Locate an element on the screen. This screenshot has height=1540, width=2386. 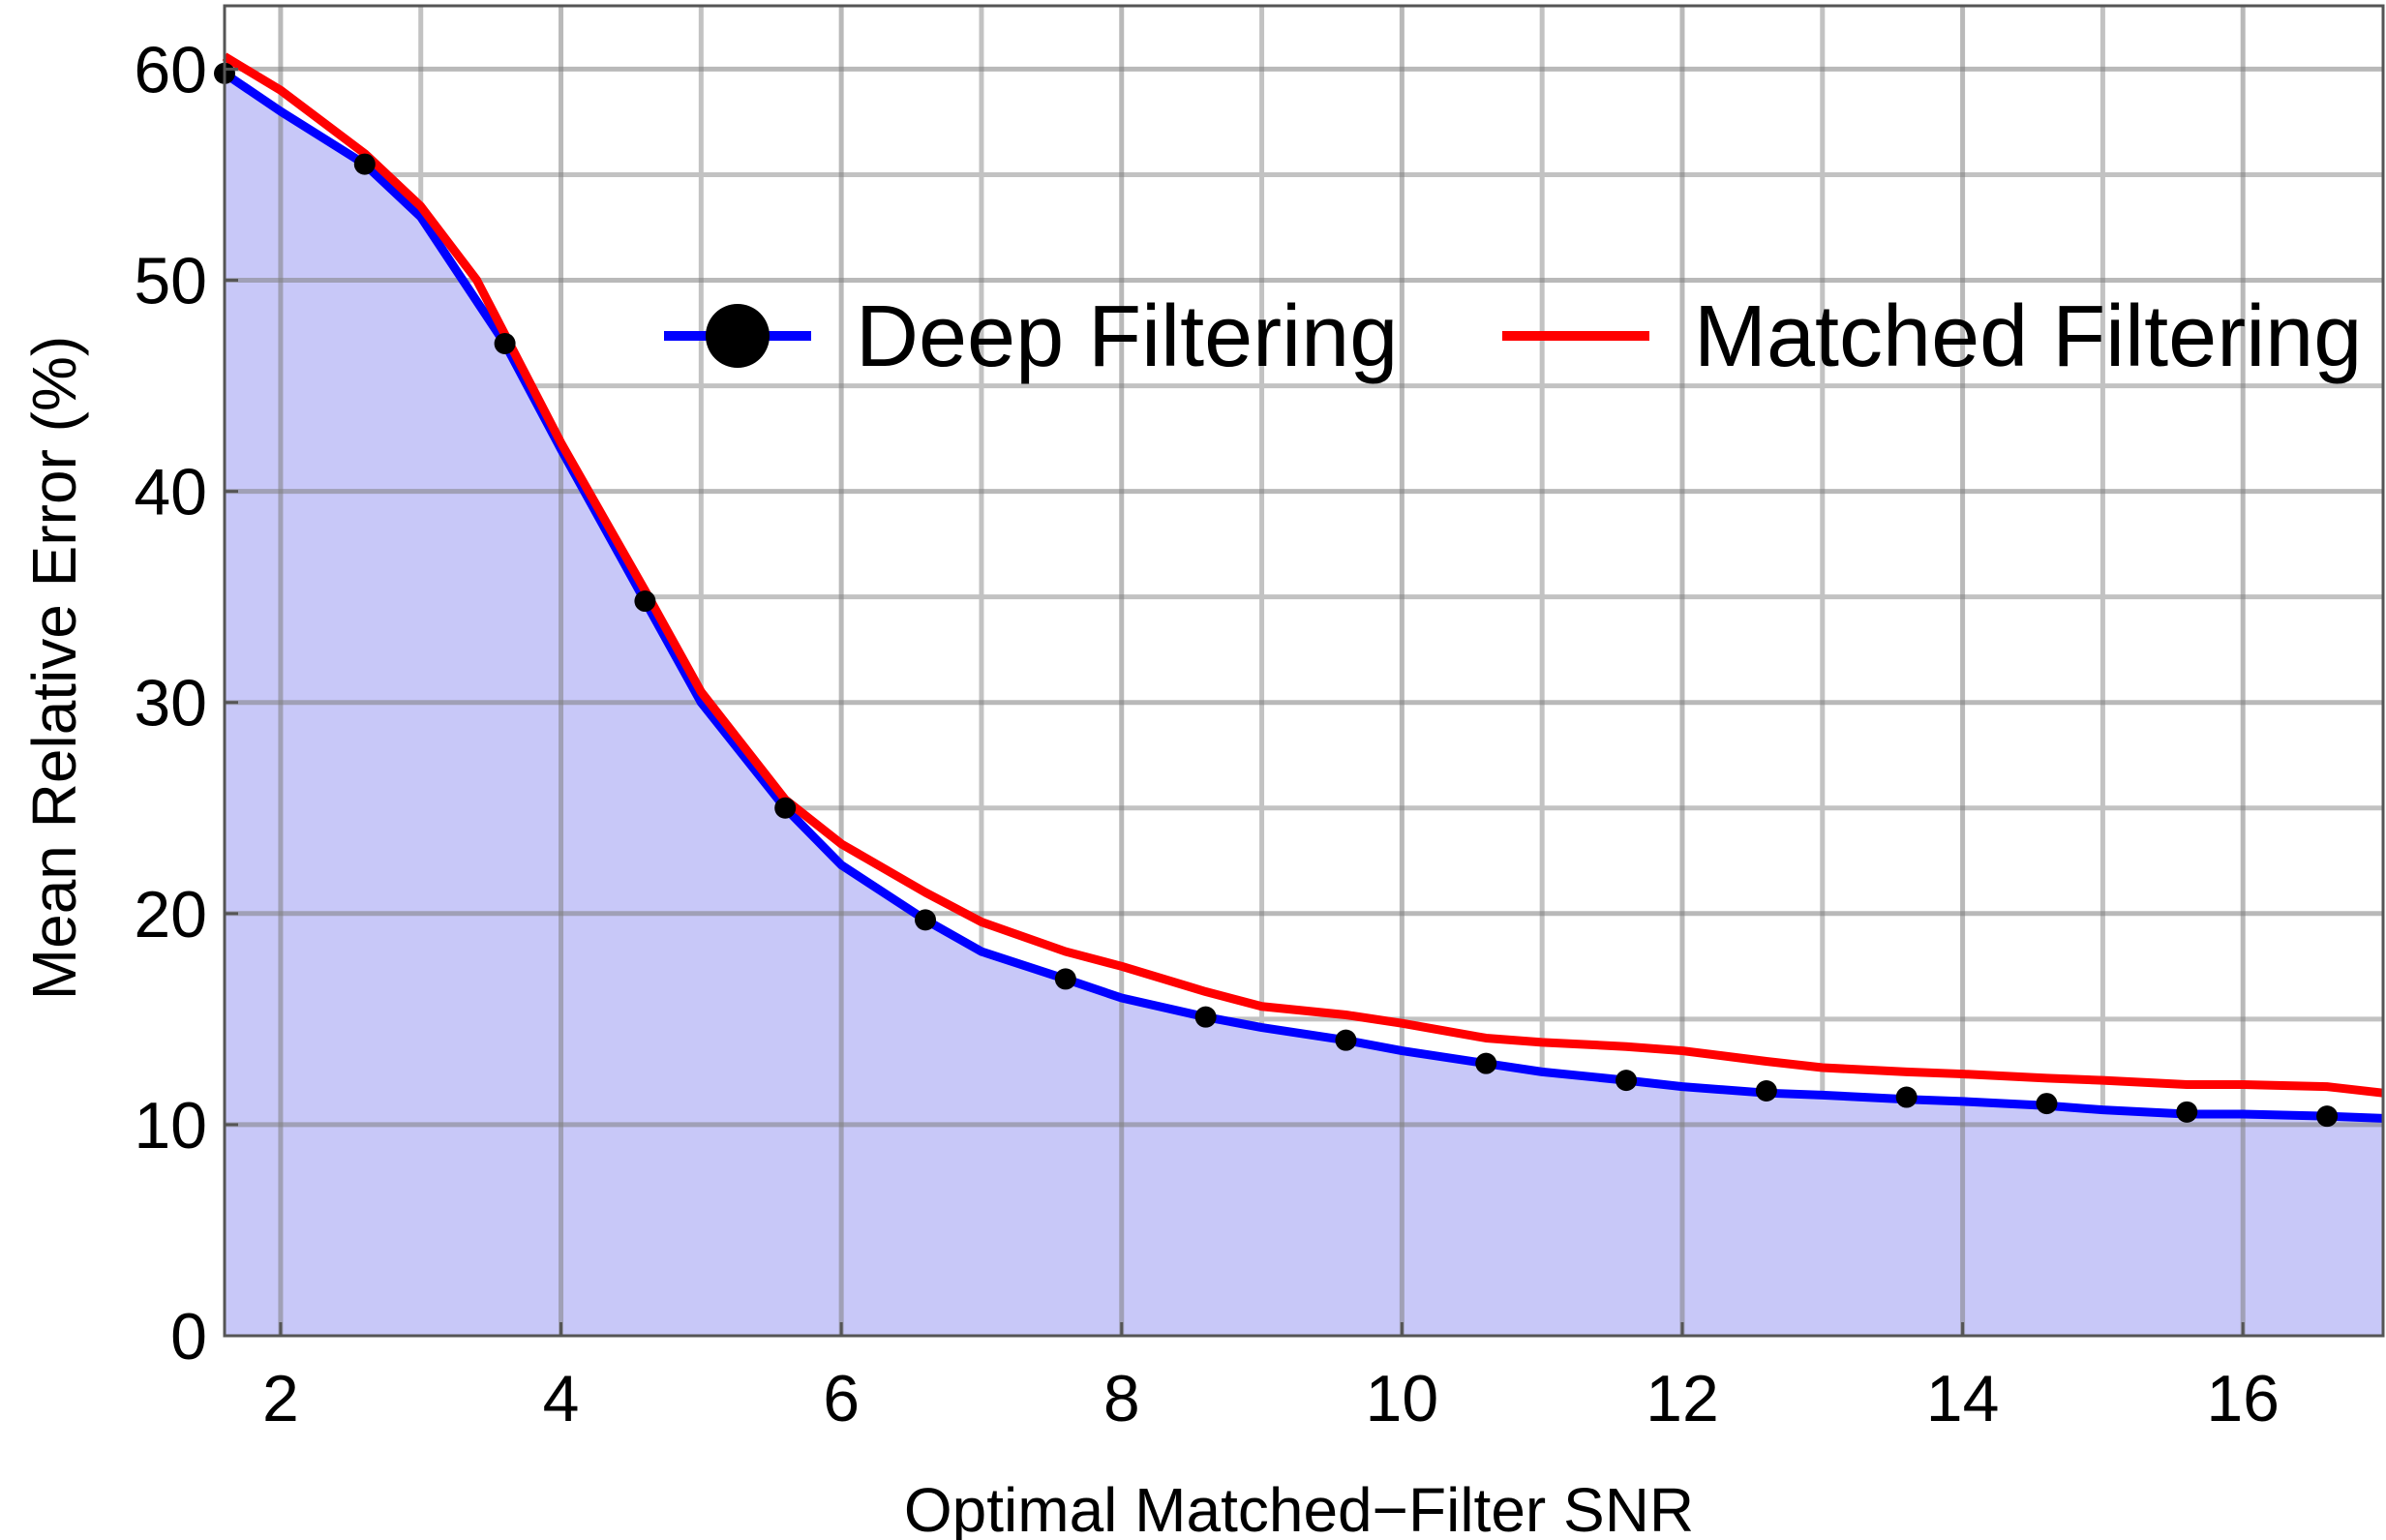
y-tick-label: 0 is located at coordinates (188, 1337).